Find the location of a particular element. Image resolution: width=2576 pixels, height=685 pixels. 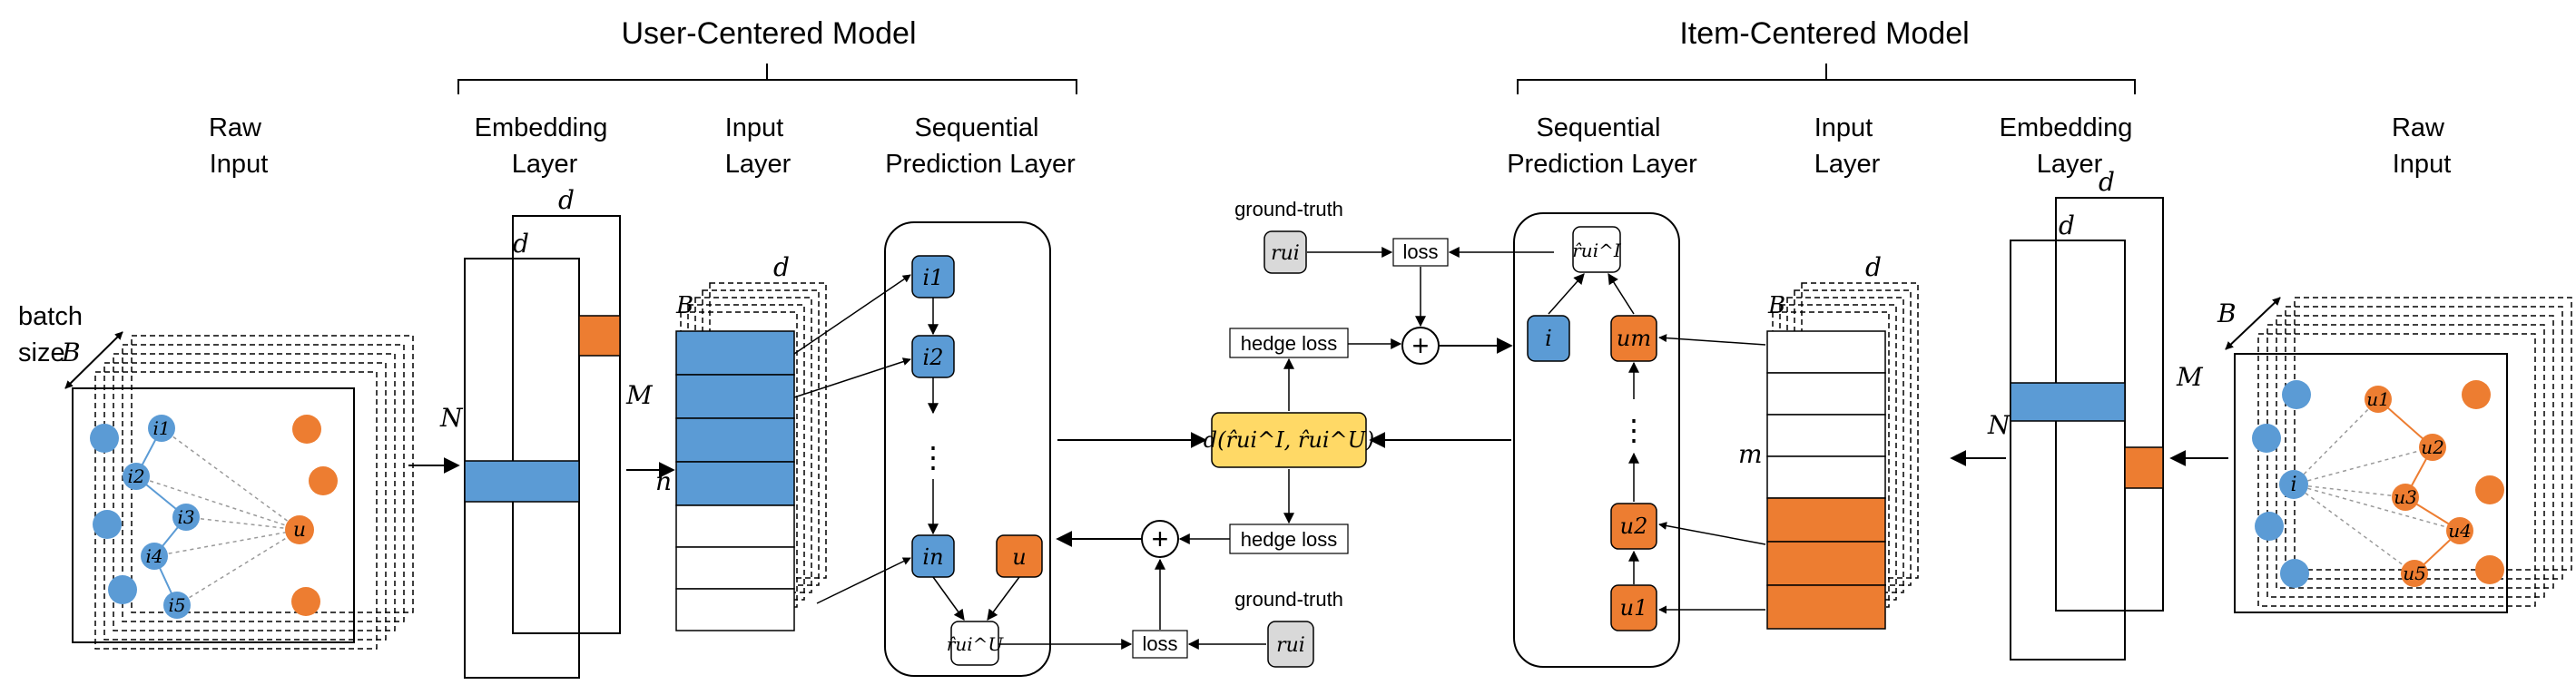

item-batch-arrow is located at coordinates (2253, 324).